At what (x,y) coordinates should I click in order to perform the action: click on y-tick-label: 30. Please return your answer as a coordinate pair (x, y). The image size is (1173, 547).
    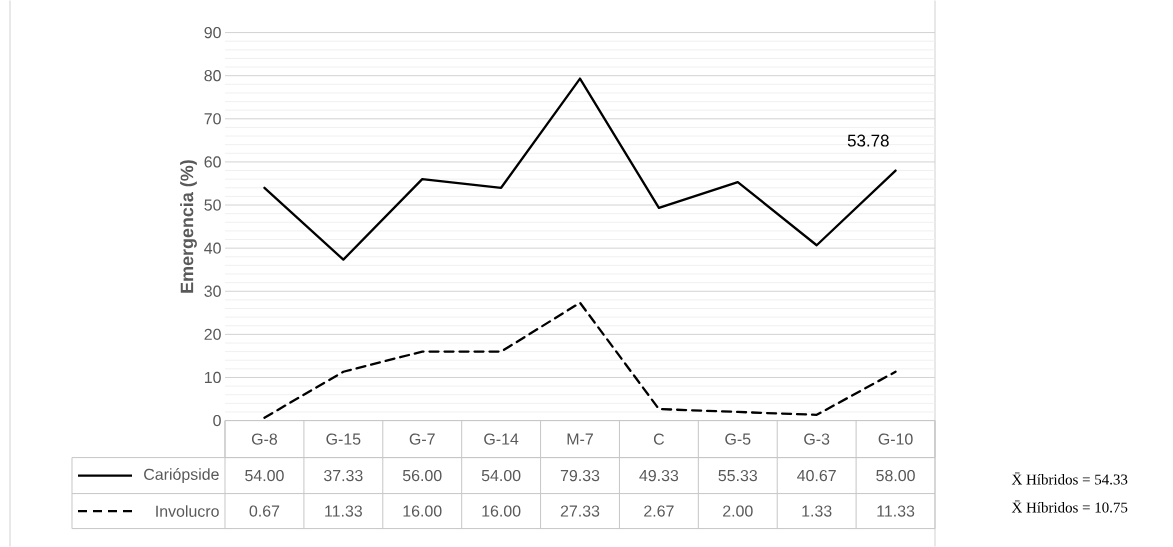
    Looking at the image, I should click on (212, 291).